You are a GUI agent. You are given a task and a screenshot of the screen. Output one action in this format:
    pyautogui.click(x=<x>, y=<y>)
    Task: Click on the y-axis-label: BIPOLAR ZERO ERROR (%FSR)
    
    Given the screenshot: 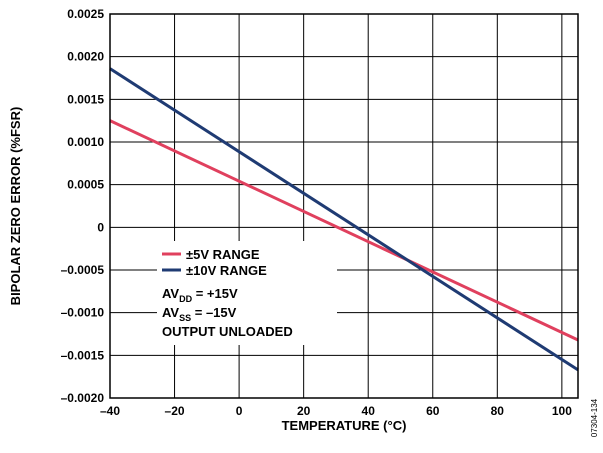 What is the action you would take?
    pyautogui.click(x=15, y=206)
    